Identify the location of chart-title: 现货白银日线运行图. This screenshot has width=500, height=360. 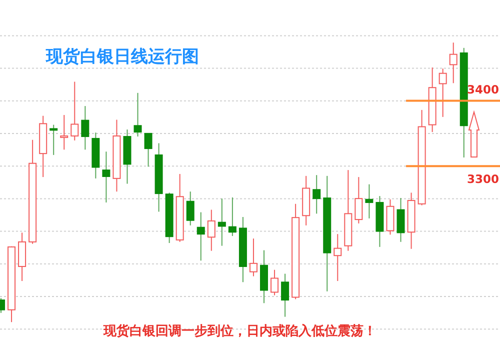
(122, 57).